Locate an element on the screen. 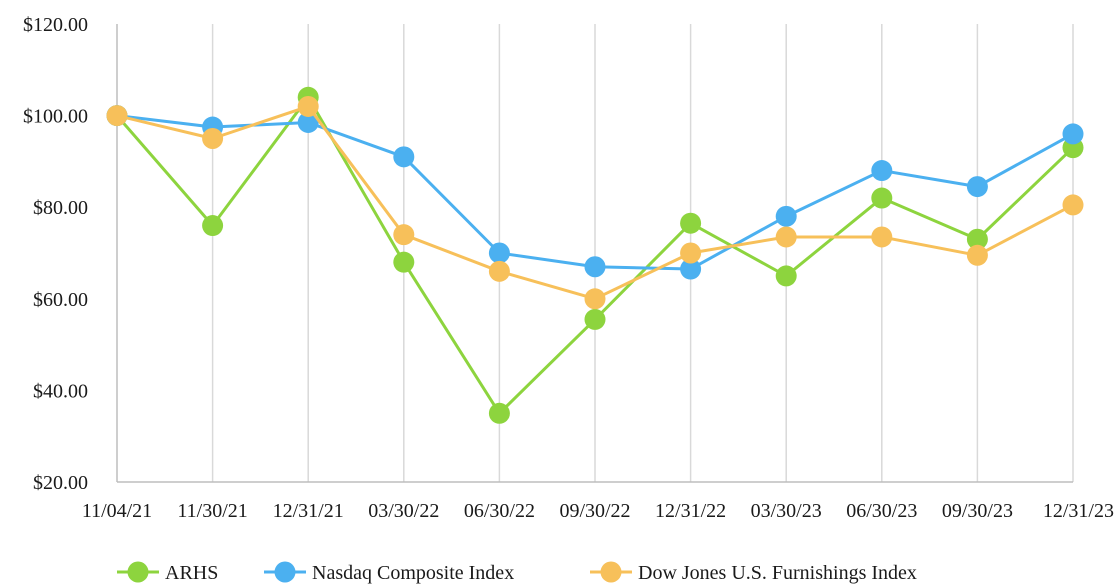 Image resolution: width=1118 pixels, height=586 pixels. y-tick-label: $20.00 is located at coordinates (60, 483).